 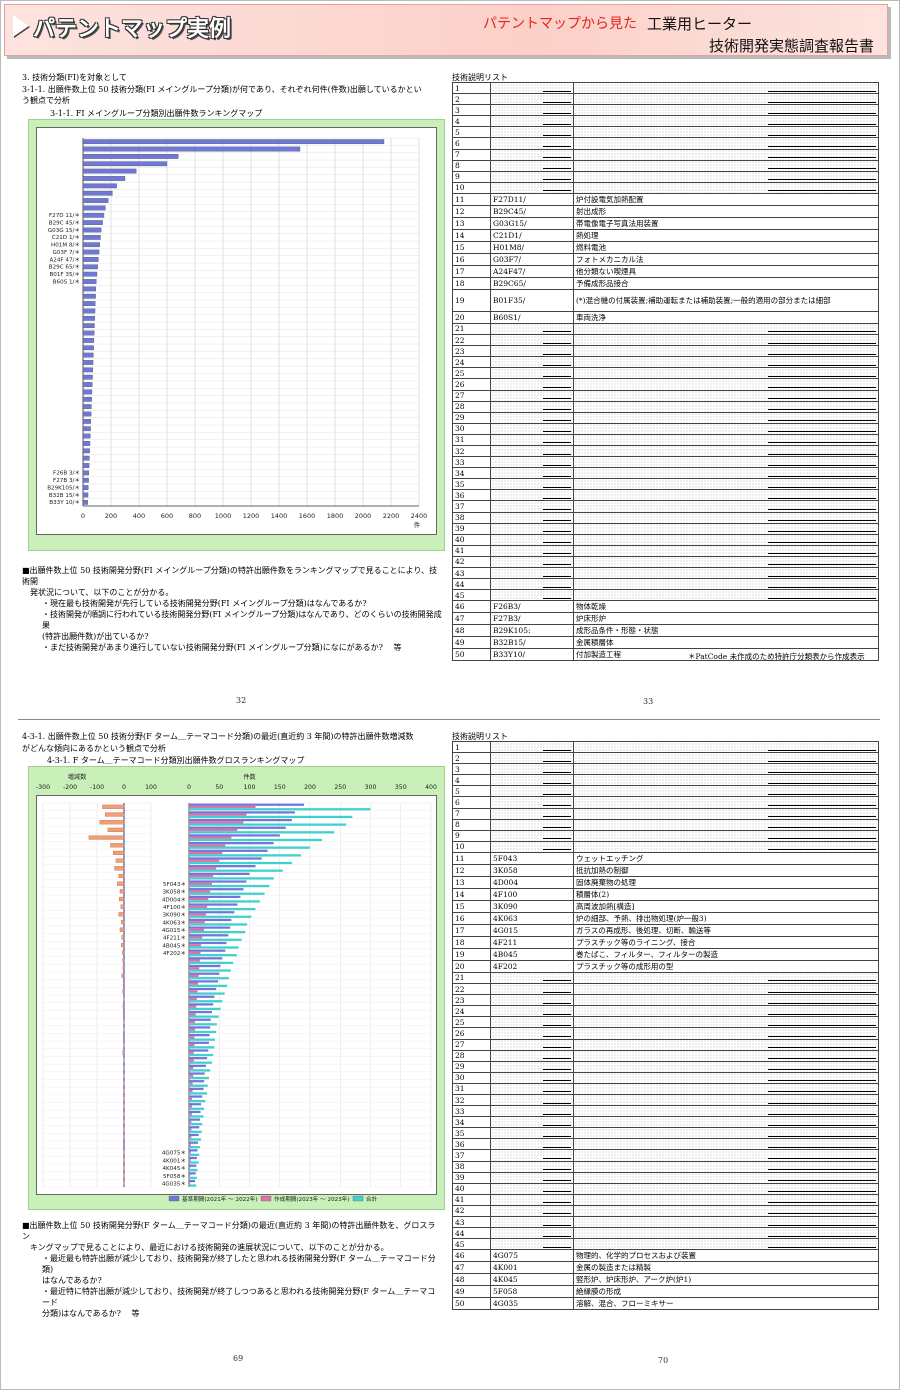 What do you see at coordinates (471, 835) in the screenshot?
I see `row-number: 9` at bounding box center [471, 835].